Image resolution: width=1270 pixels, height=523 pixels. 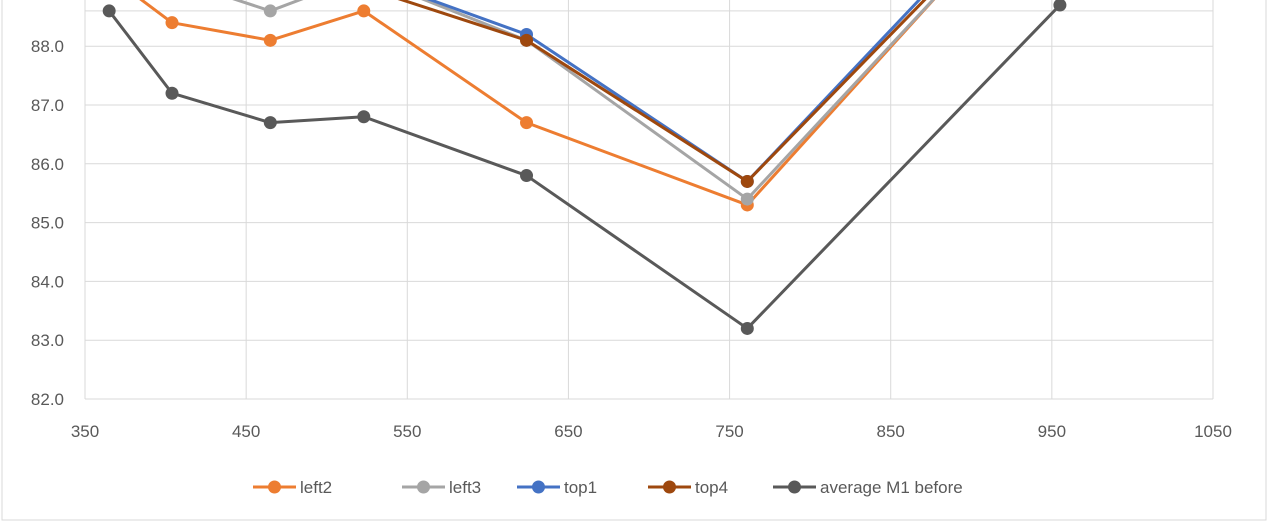 What do you see at coordinates (47, 340) in the screenshot?
I see `y-tick-label: 83.0` at bounding box center [47, 340].